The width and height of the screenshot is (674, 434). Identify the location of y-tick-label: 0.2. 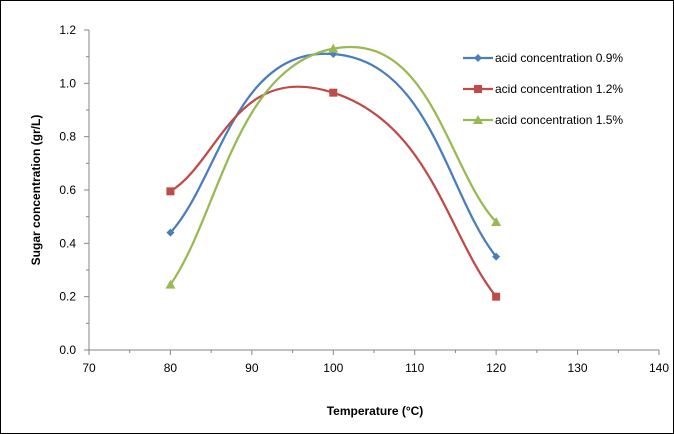
(67, 297).